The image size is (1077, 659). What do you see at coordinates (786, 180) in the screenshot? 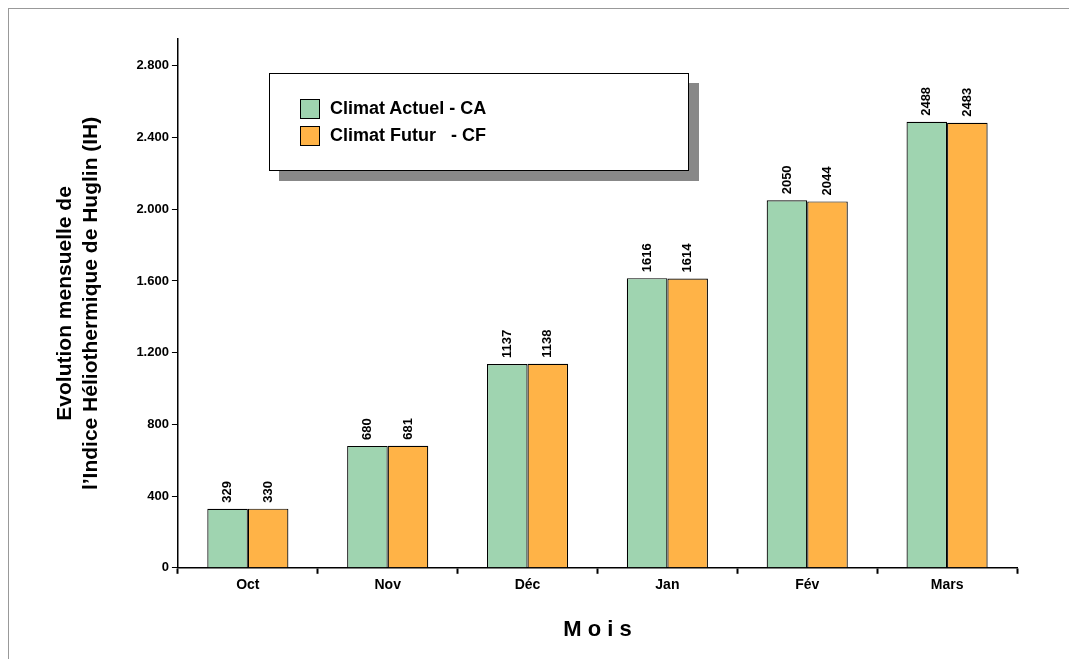
I see `data-label: 2050` at bounding box center [786, 180].